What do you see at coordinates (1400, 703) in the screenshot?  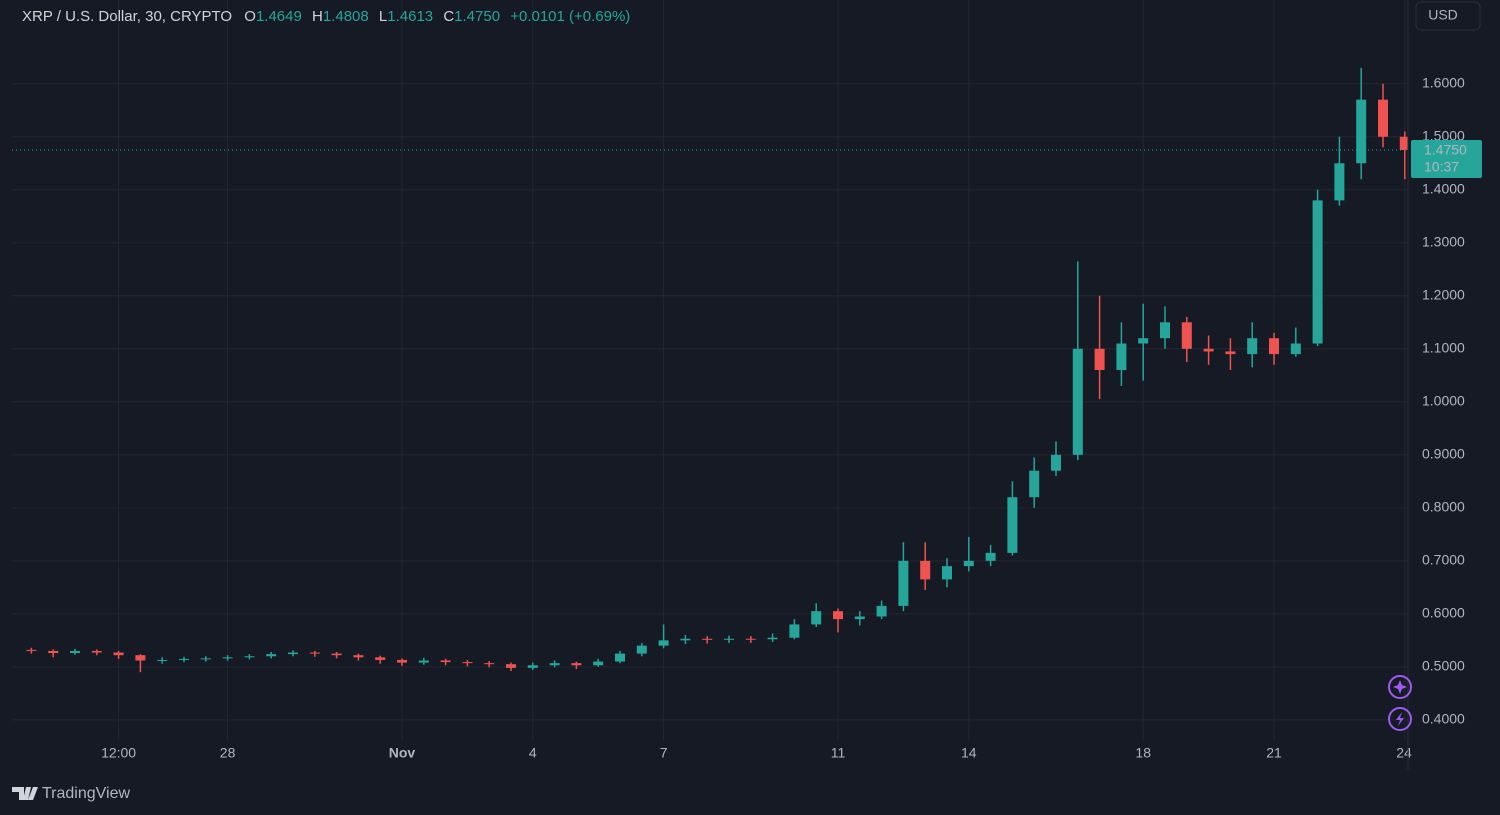 I see `indicator-icons` at bounding box center [1400, 703].